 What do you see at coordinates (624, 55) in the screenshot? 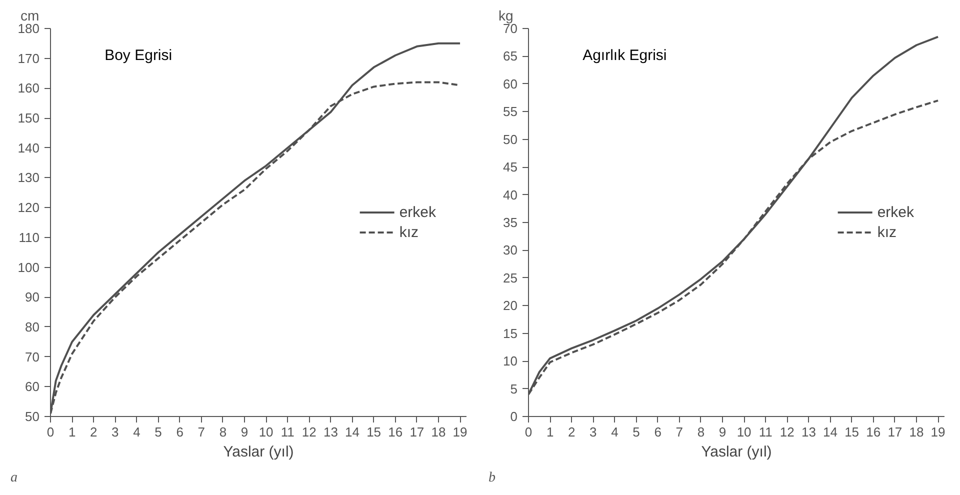
I see `text: Agırlık Egrisi` at bounding box center [624, 55].